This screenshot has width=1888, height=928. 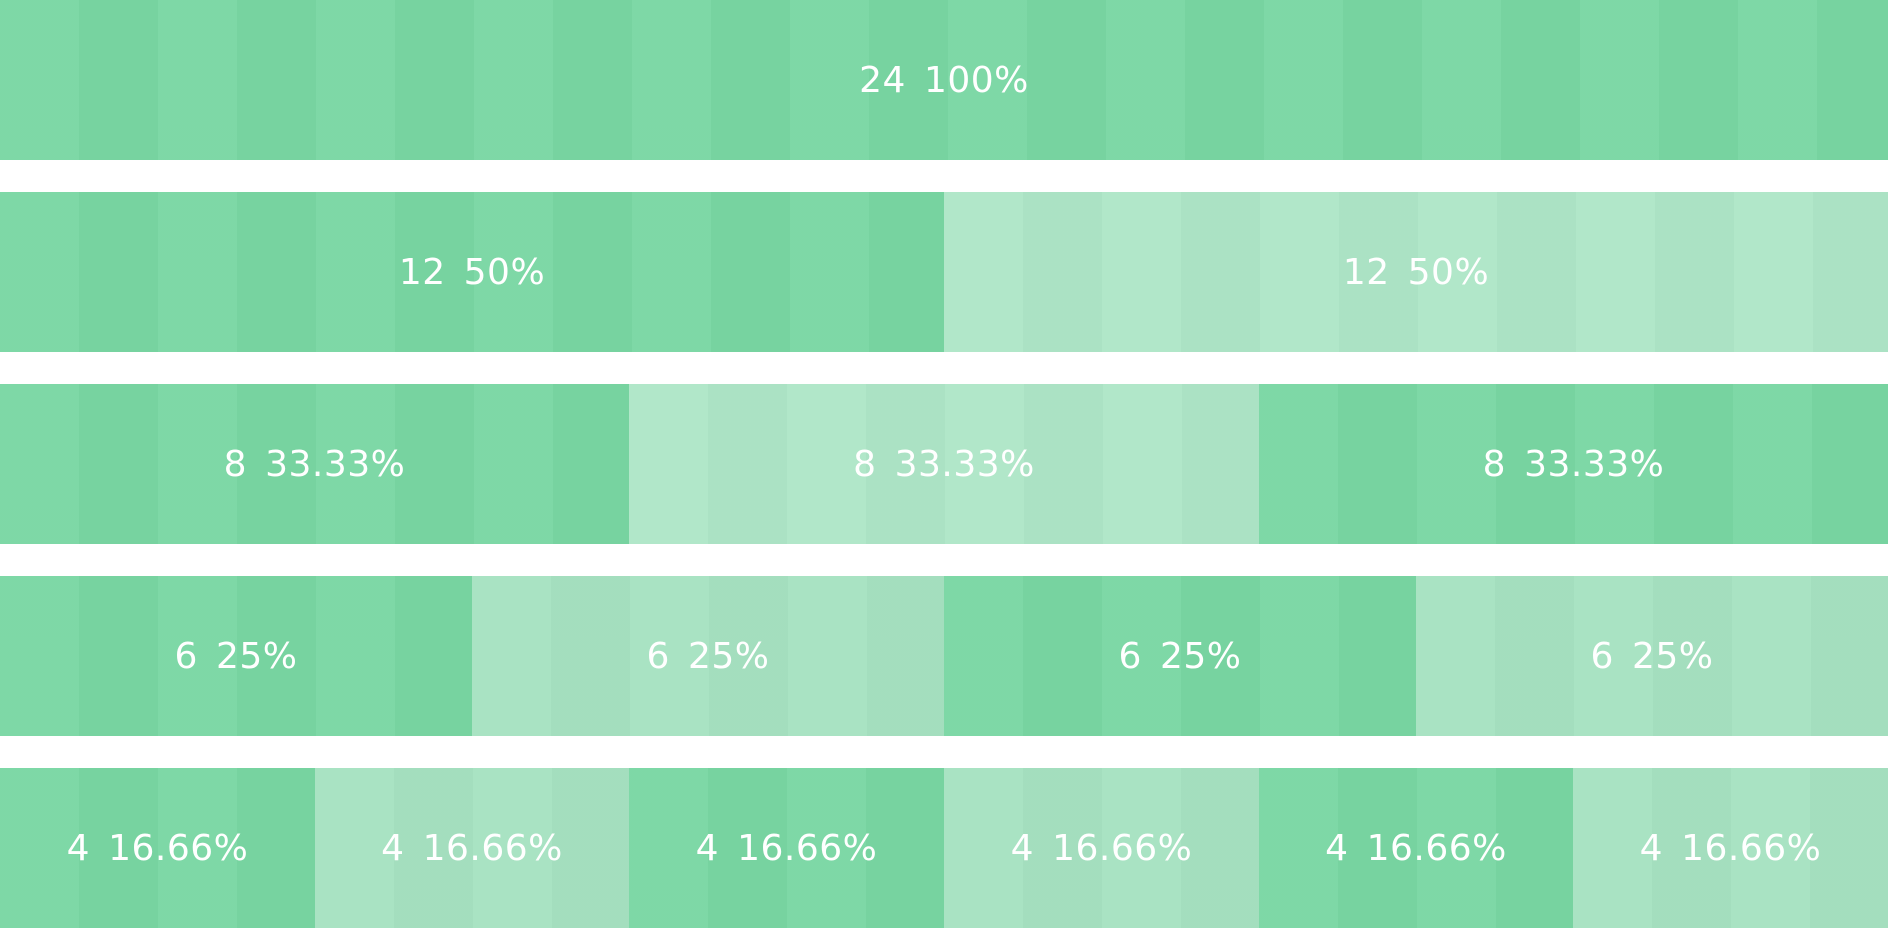 I want to click on col-label: 24 100%, so click(x=944, y=80).